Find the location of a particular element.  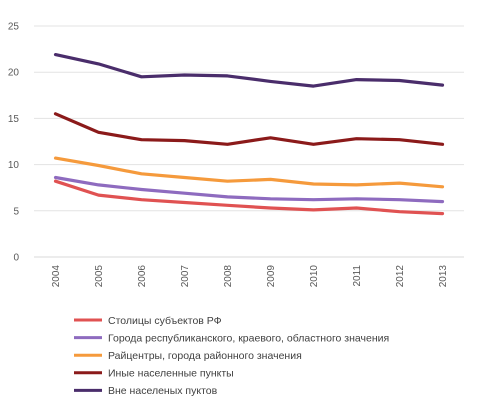

x-tick-label: 2005 is located at coordinates (99, 276).